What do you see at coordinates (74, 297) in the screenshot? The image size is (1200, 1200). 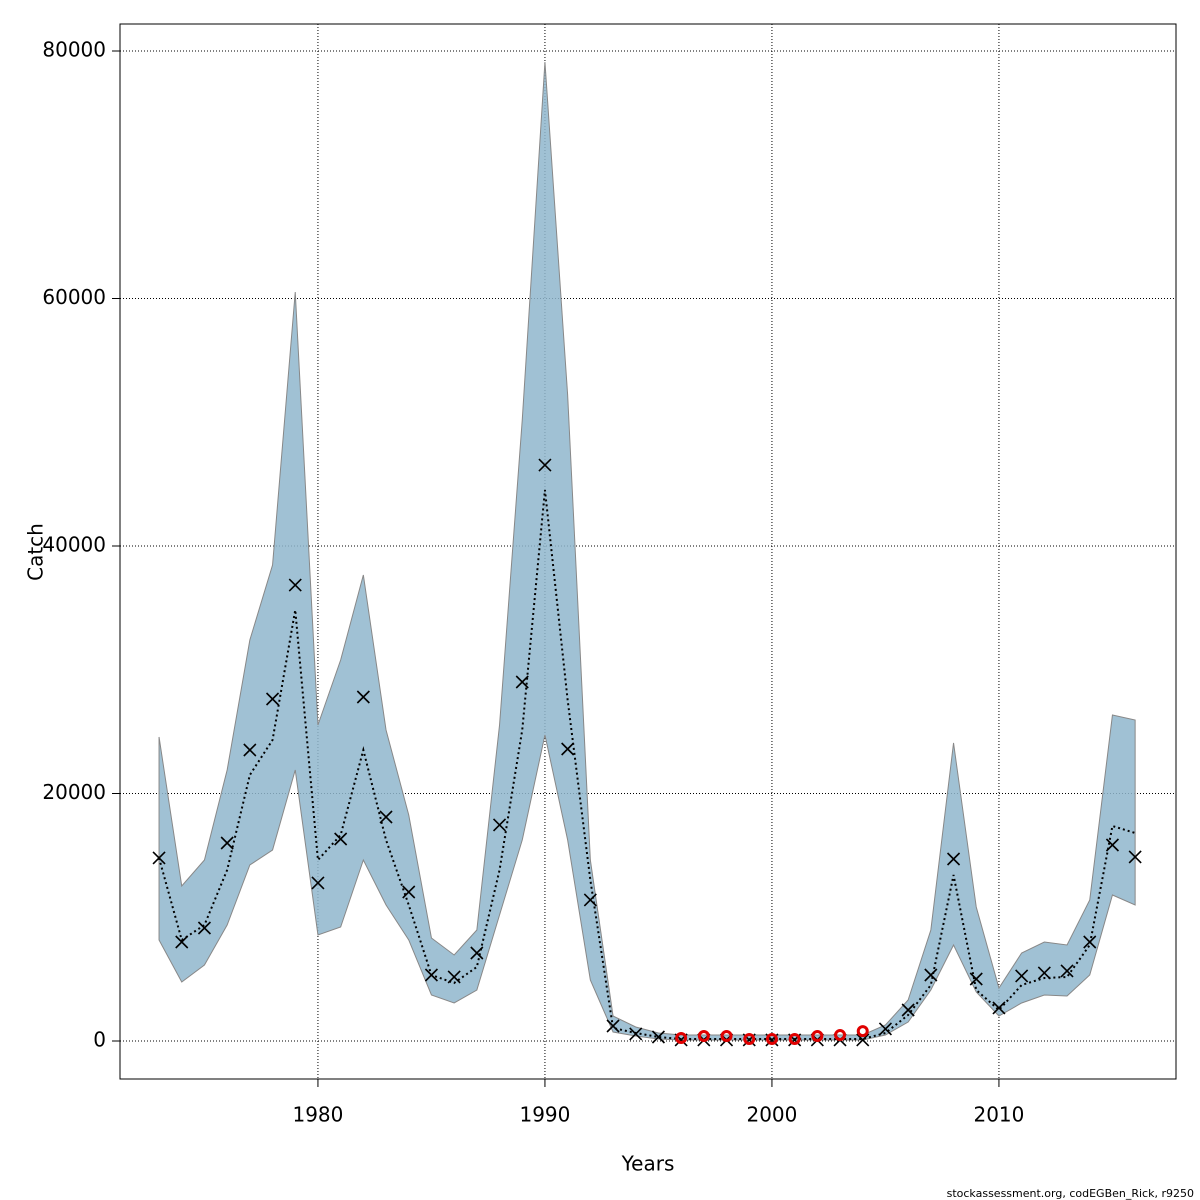 I see `y-tick-label: 60000` at bounding box center [74, 297].